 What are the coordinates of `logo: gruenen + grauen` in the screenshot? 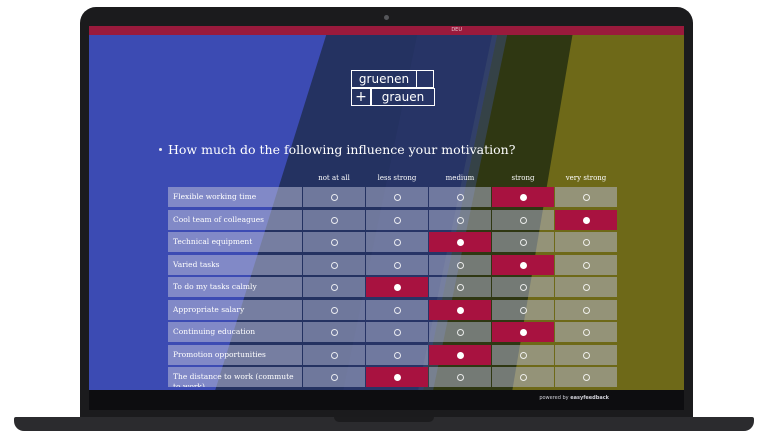 It's located at (393, 88).